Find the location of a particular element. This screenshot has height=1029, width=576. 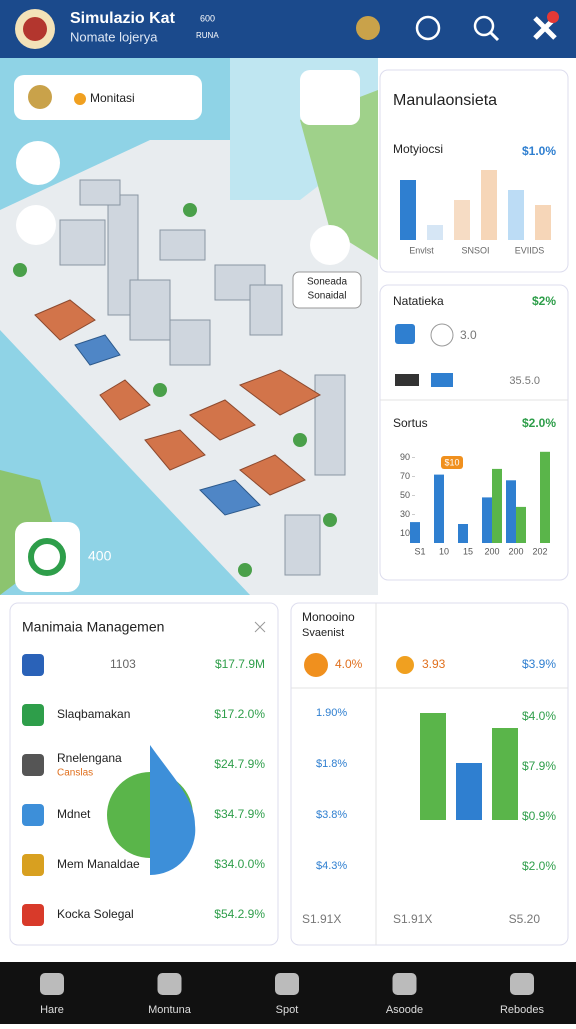

nav-label: Spot is located at coordinates (287, 1010).